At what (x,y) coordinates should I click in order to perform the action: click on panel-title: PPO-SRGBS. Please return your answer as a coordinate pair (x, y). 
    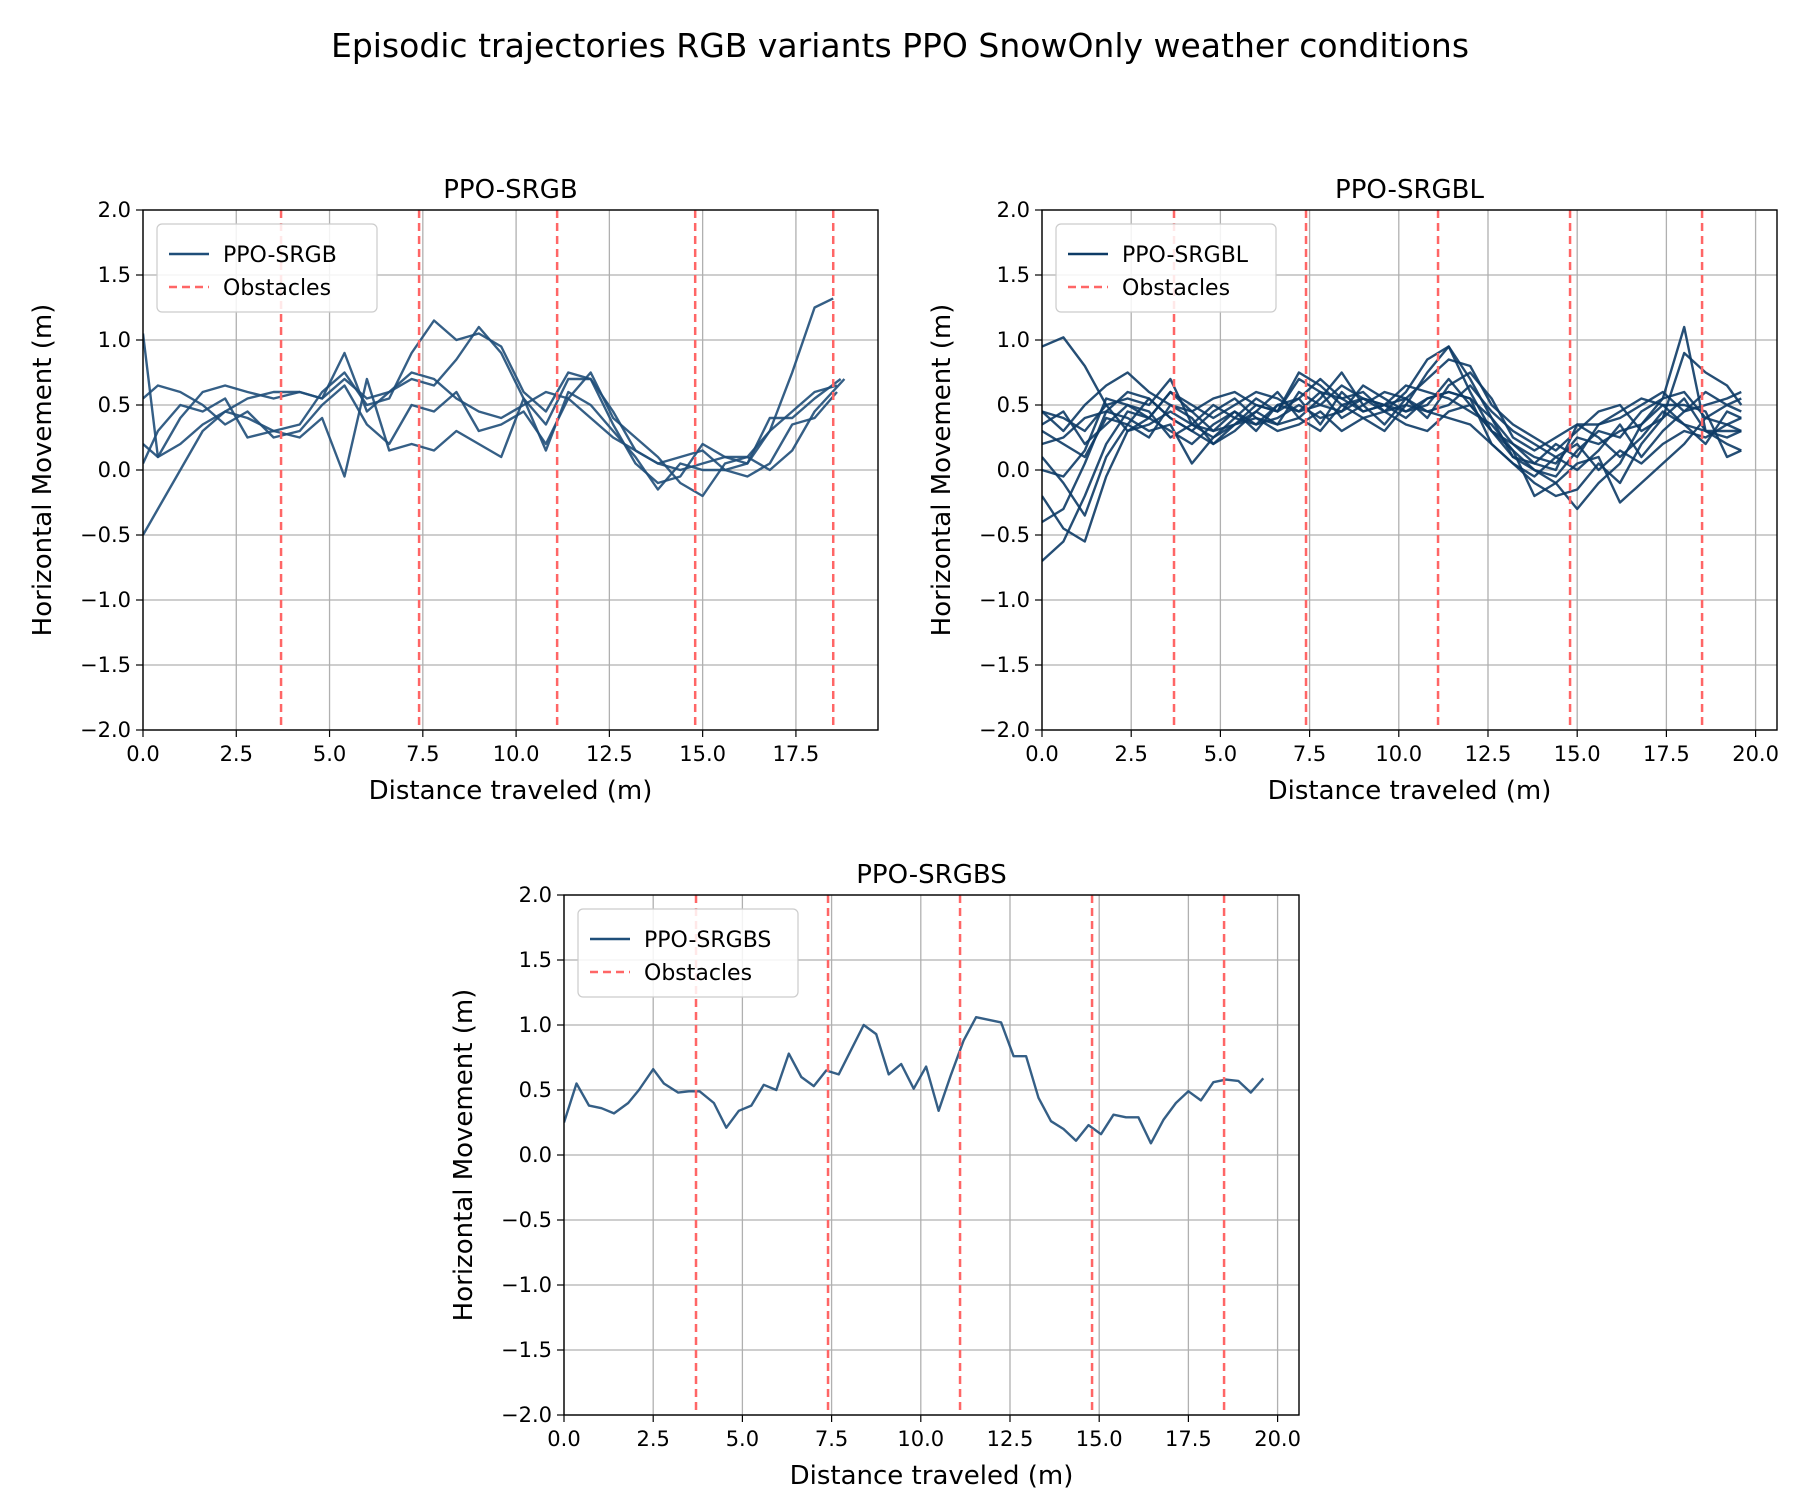
    Looking at the image, I should click on (931, 875).